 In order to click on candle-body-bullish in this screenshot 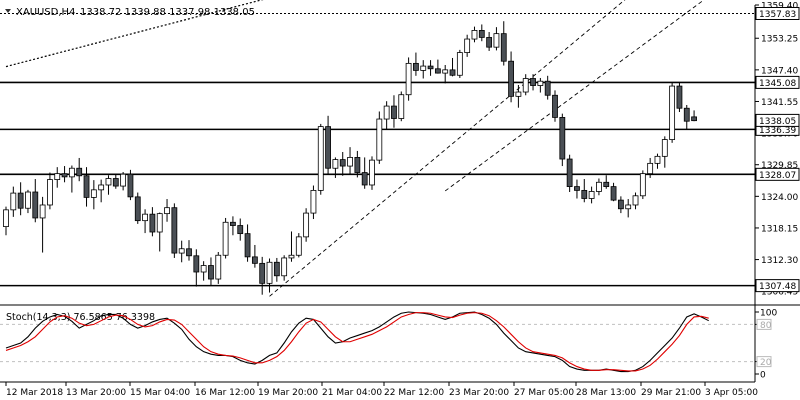, I will do `click(372, 172)`.